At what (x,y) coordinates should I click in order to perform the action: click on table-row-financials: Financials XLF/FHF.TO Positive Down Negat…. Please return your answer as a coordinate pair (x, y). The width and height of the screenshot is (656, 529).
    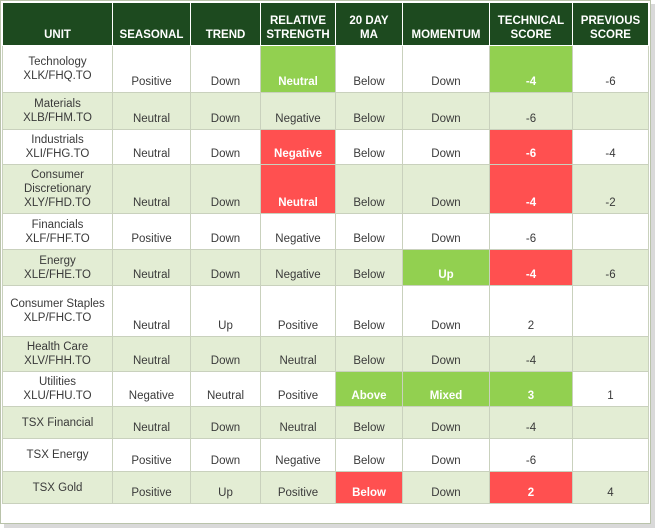
    Looking at the image, I should click on (325, 231).